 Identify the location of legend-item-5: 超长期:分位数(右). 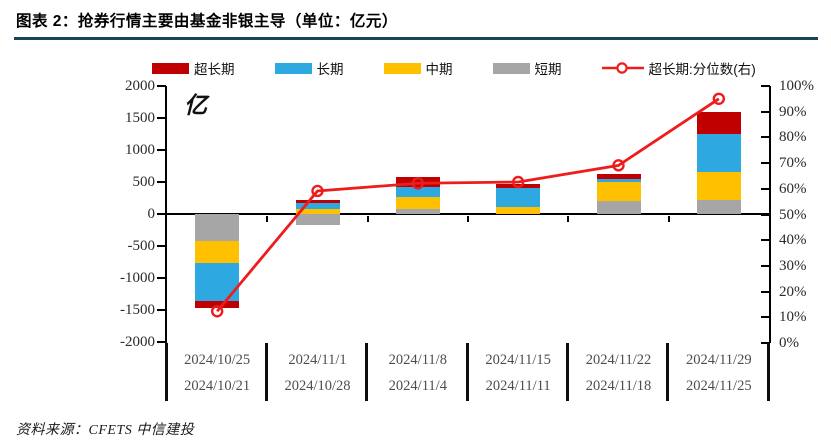
(678, 68).